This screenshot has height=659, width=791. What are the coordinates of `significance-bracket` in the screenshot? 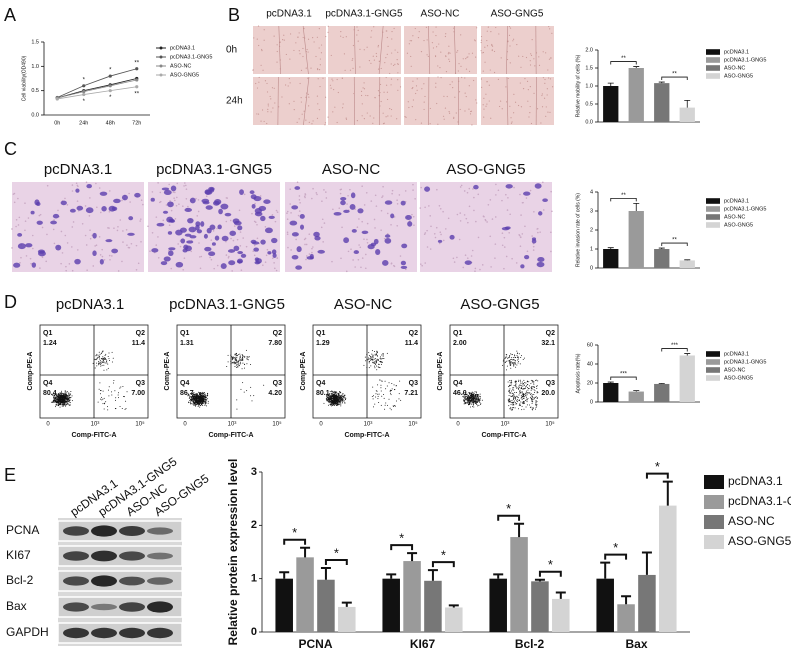 It's located at (623, 200).